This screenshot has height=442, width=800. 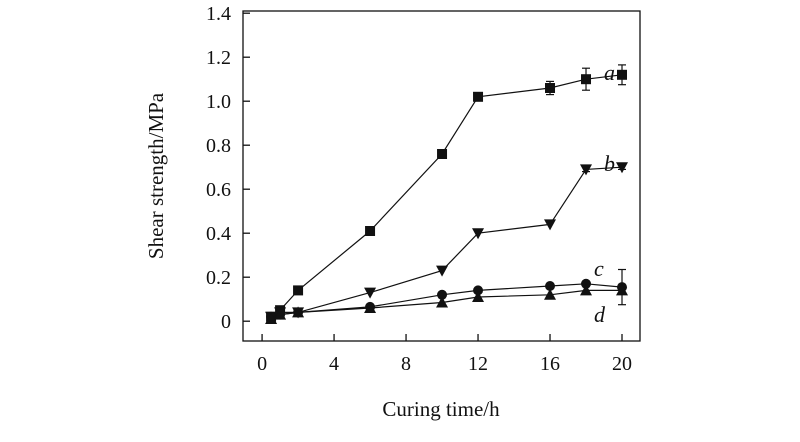 What do you see at coordinates (406, 364) in the screenshot?
I see `x-tick-label: 8` at bounding box center [406, 364].